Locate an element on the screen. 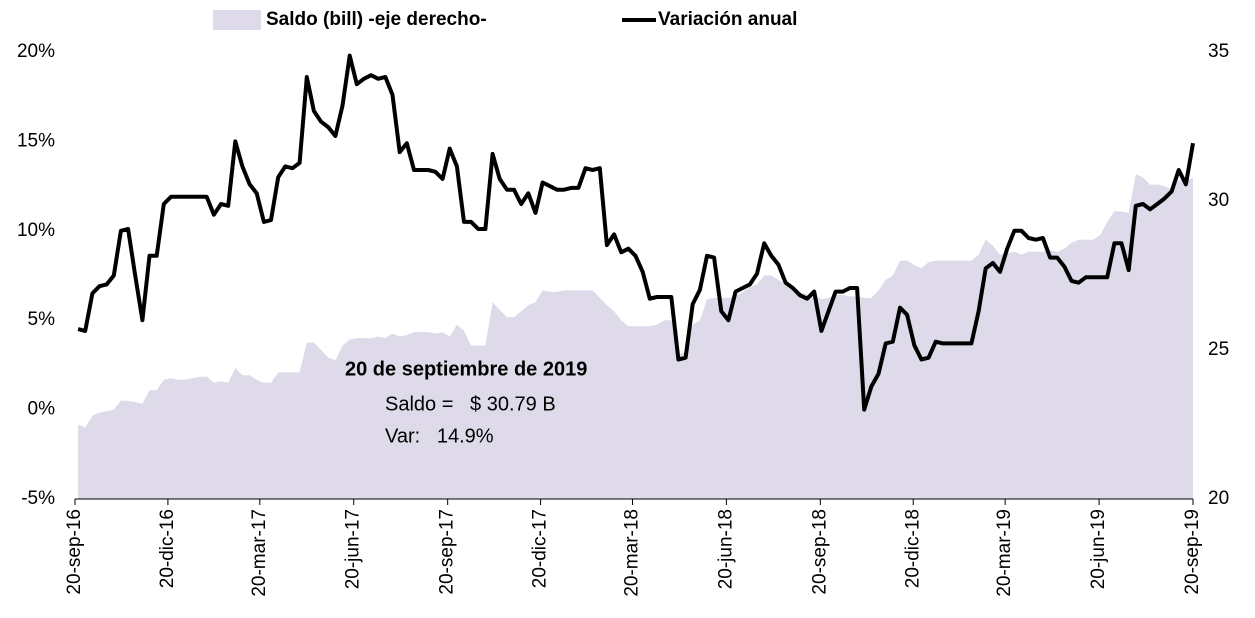 The width and height of the screenshot is (1255, 618). y2-tick-label: 20 is located at coordinates (1218, 498).